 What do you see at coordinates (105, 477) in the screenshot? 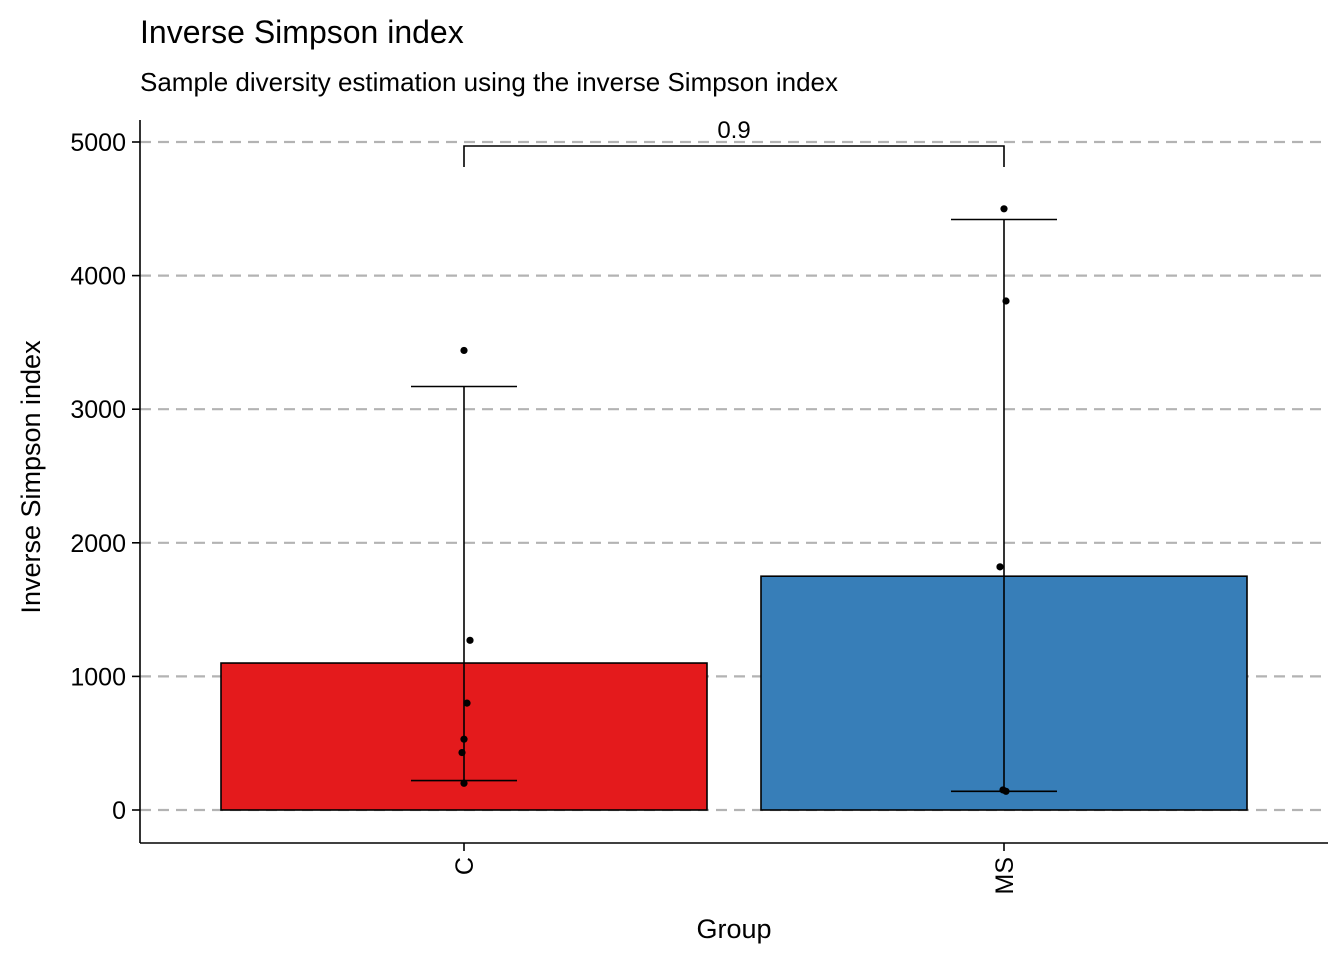
I see `y-axis-ticks: 0 1000 2000 3000 4000 5000` at bounding box center [105, 477].